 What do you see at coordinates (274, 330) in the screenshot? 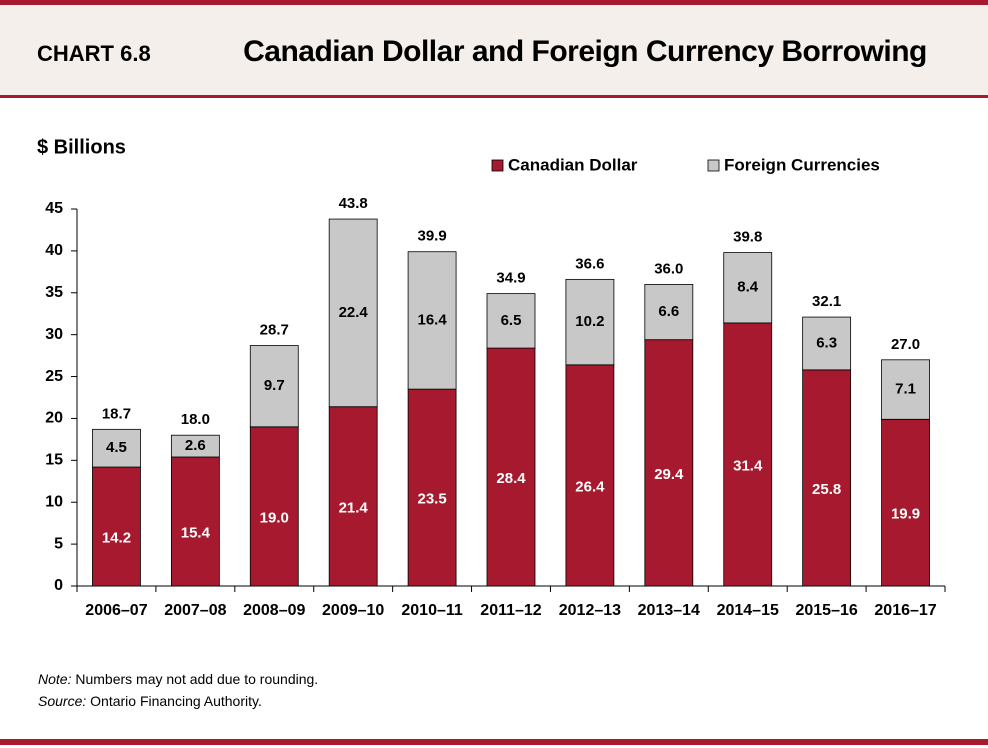
I see `total-label: 28.7` at bounding box center [274, 330].